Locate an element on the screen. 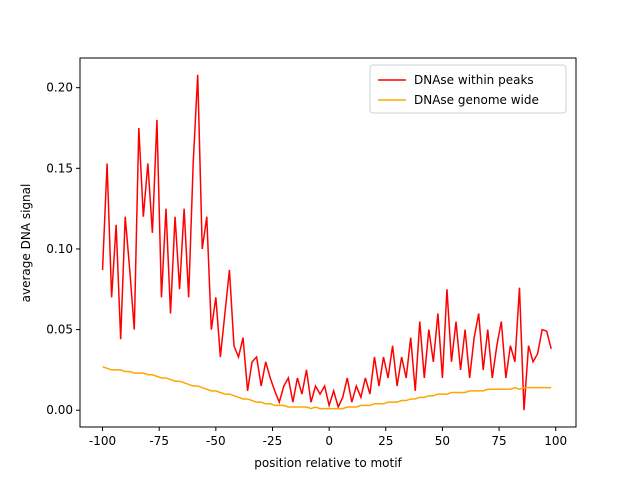 The height and width of the screenshot is (480, 640). x-axis-label: position relative to motif is located at coordinates (328, 463).